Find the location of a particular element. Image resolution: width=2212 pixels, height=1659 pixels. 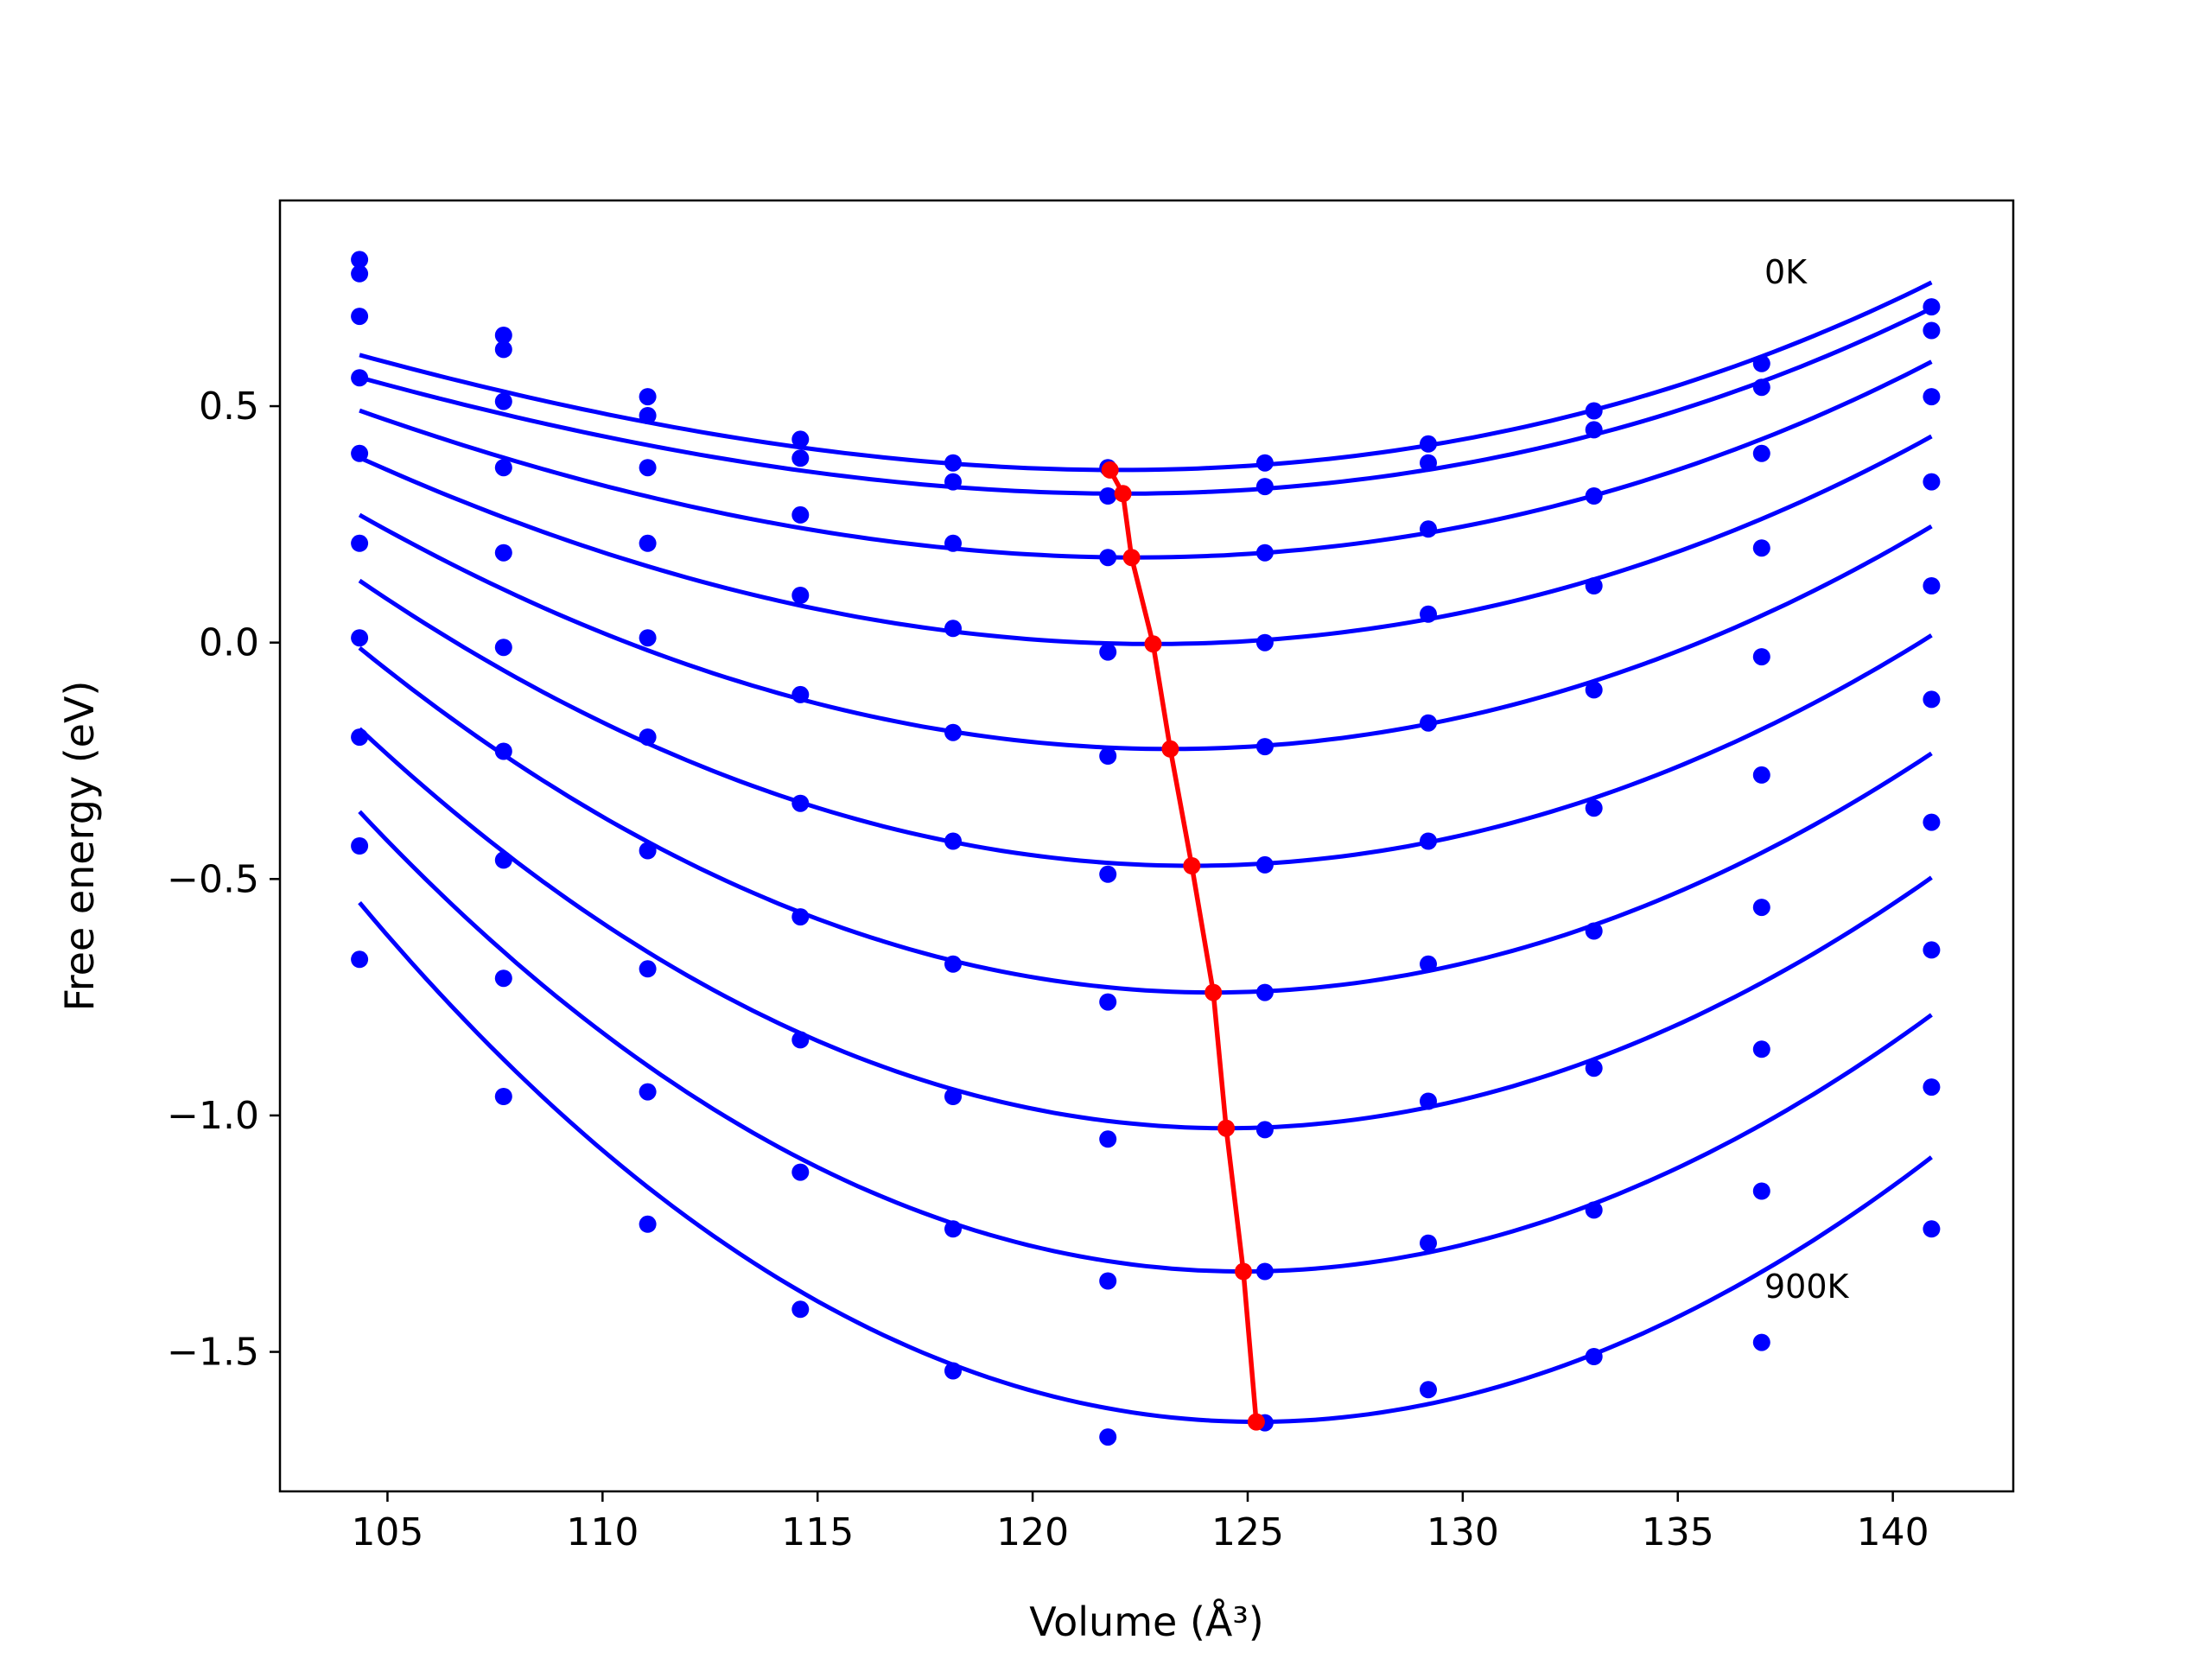

y-axis-ticks: −1.5 −1.0 −0.5 0.0 0.5 is located at coordinates (223, 880).